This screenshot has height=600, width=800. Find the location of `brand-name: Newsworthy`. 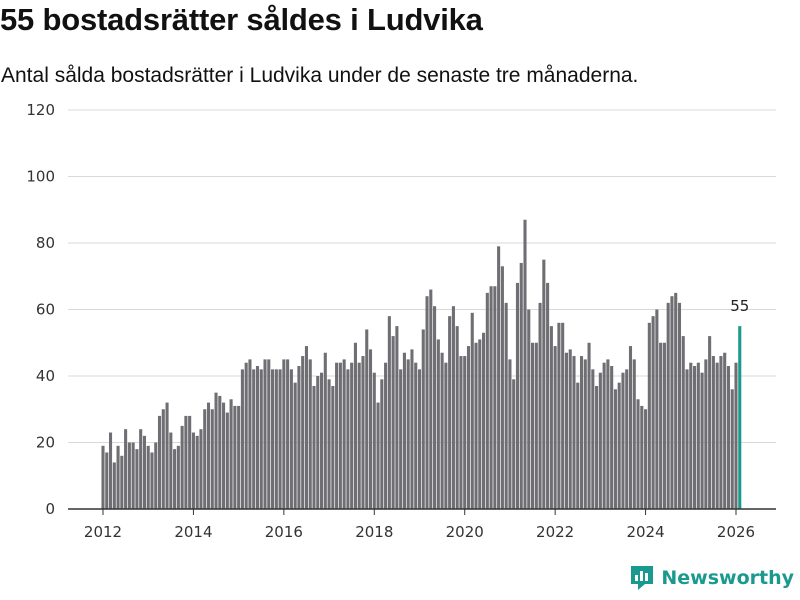

brand-name: Newsworthy is located at coordinates (727, 578).